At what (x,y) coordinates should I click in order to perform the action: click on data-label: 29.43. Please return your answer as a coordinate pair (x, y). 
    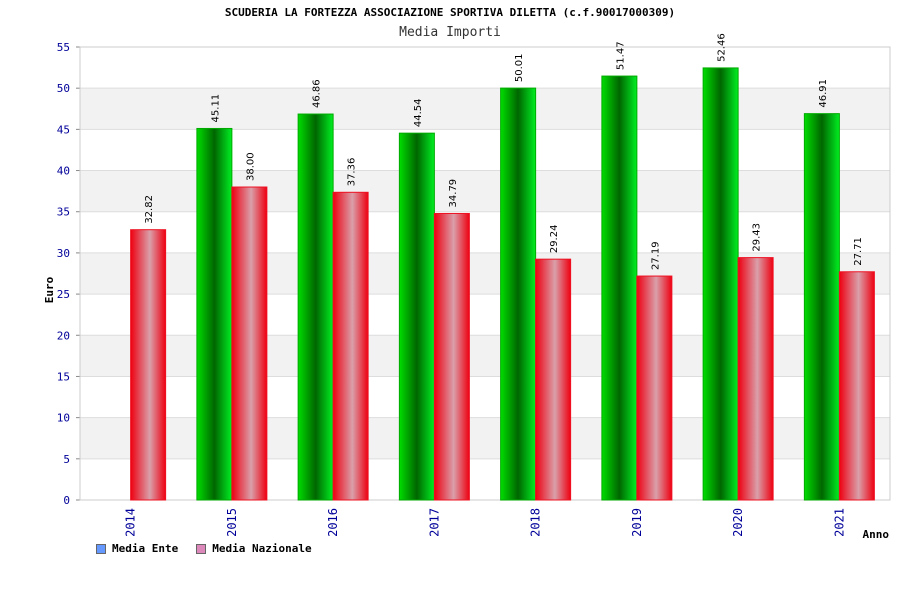
    Looking at the image, I should click on (757, 237).